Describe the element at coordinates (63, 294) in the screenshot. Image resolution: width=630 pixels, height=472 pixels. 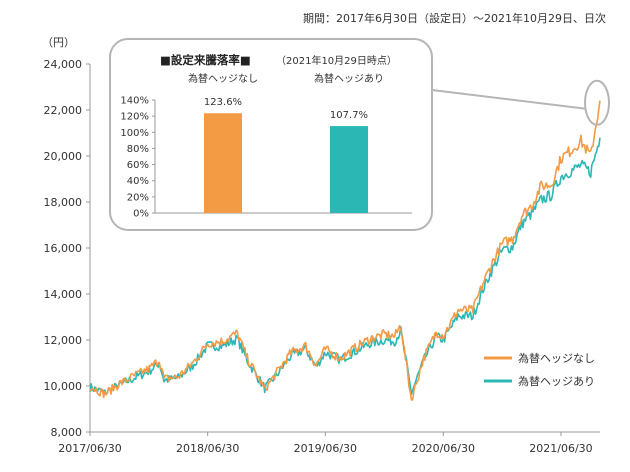
I see `y-tick-label: 14,000` at that location.